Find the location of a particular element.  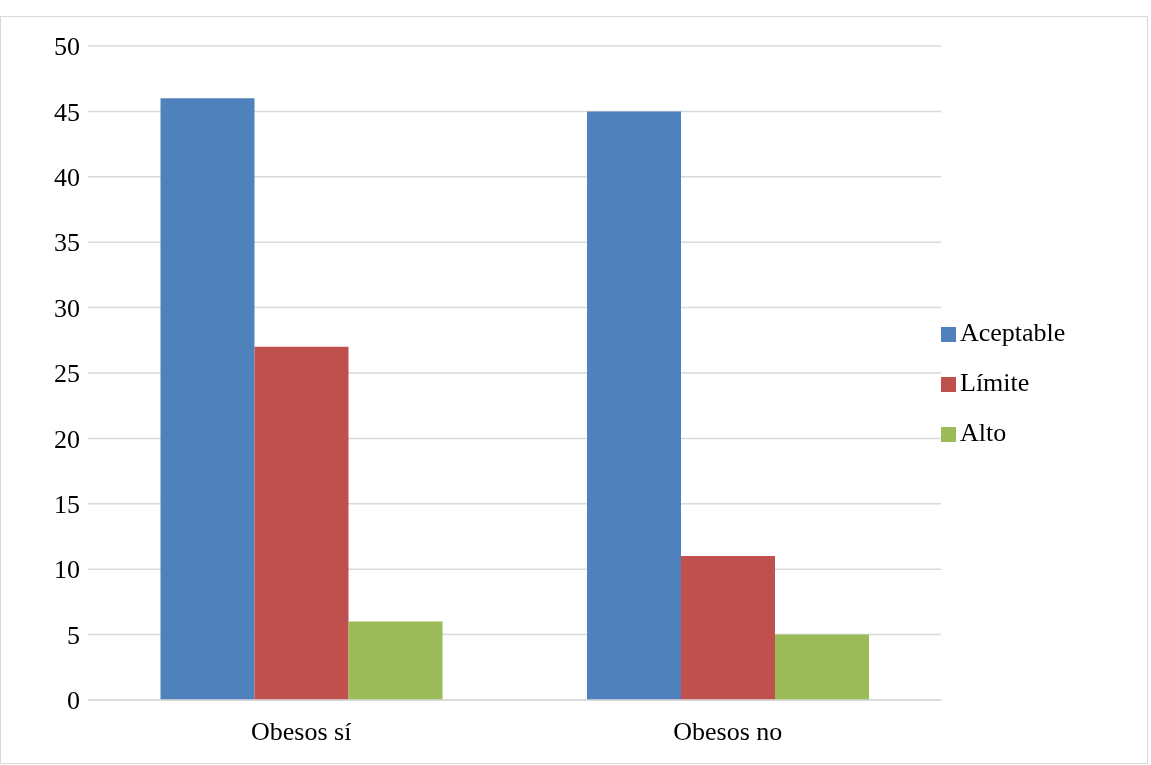

y-tick-label: 50 is located at coordinates (67, 47).